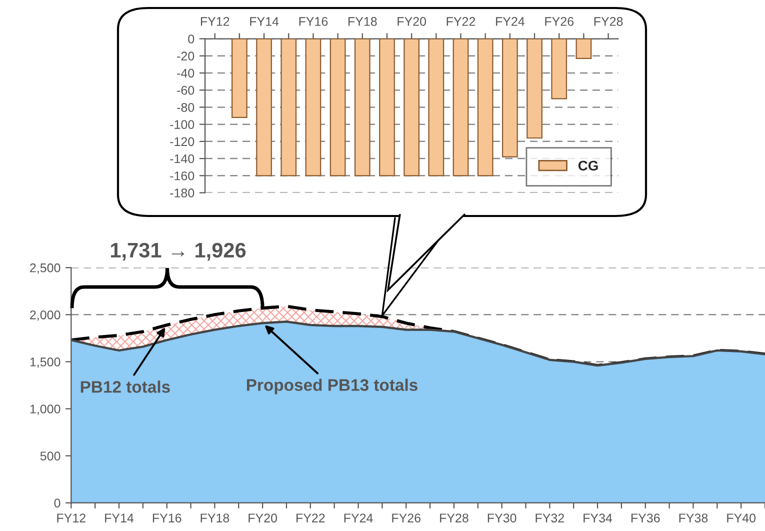  What do you see at coordinates (598, 518) in the screenshot?
I see `x-tick-label: FY34` at bounding box center [598, 518].